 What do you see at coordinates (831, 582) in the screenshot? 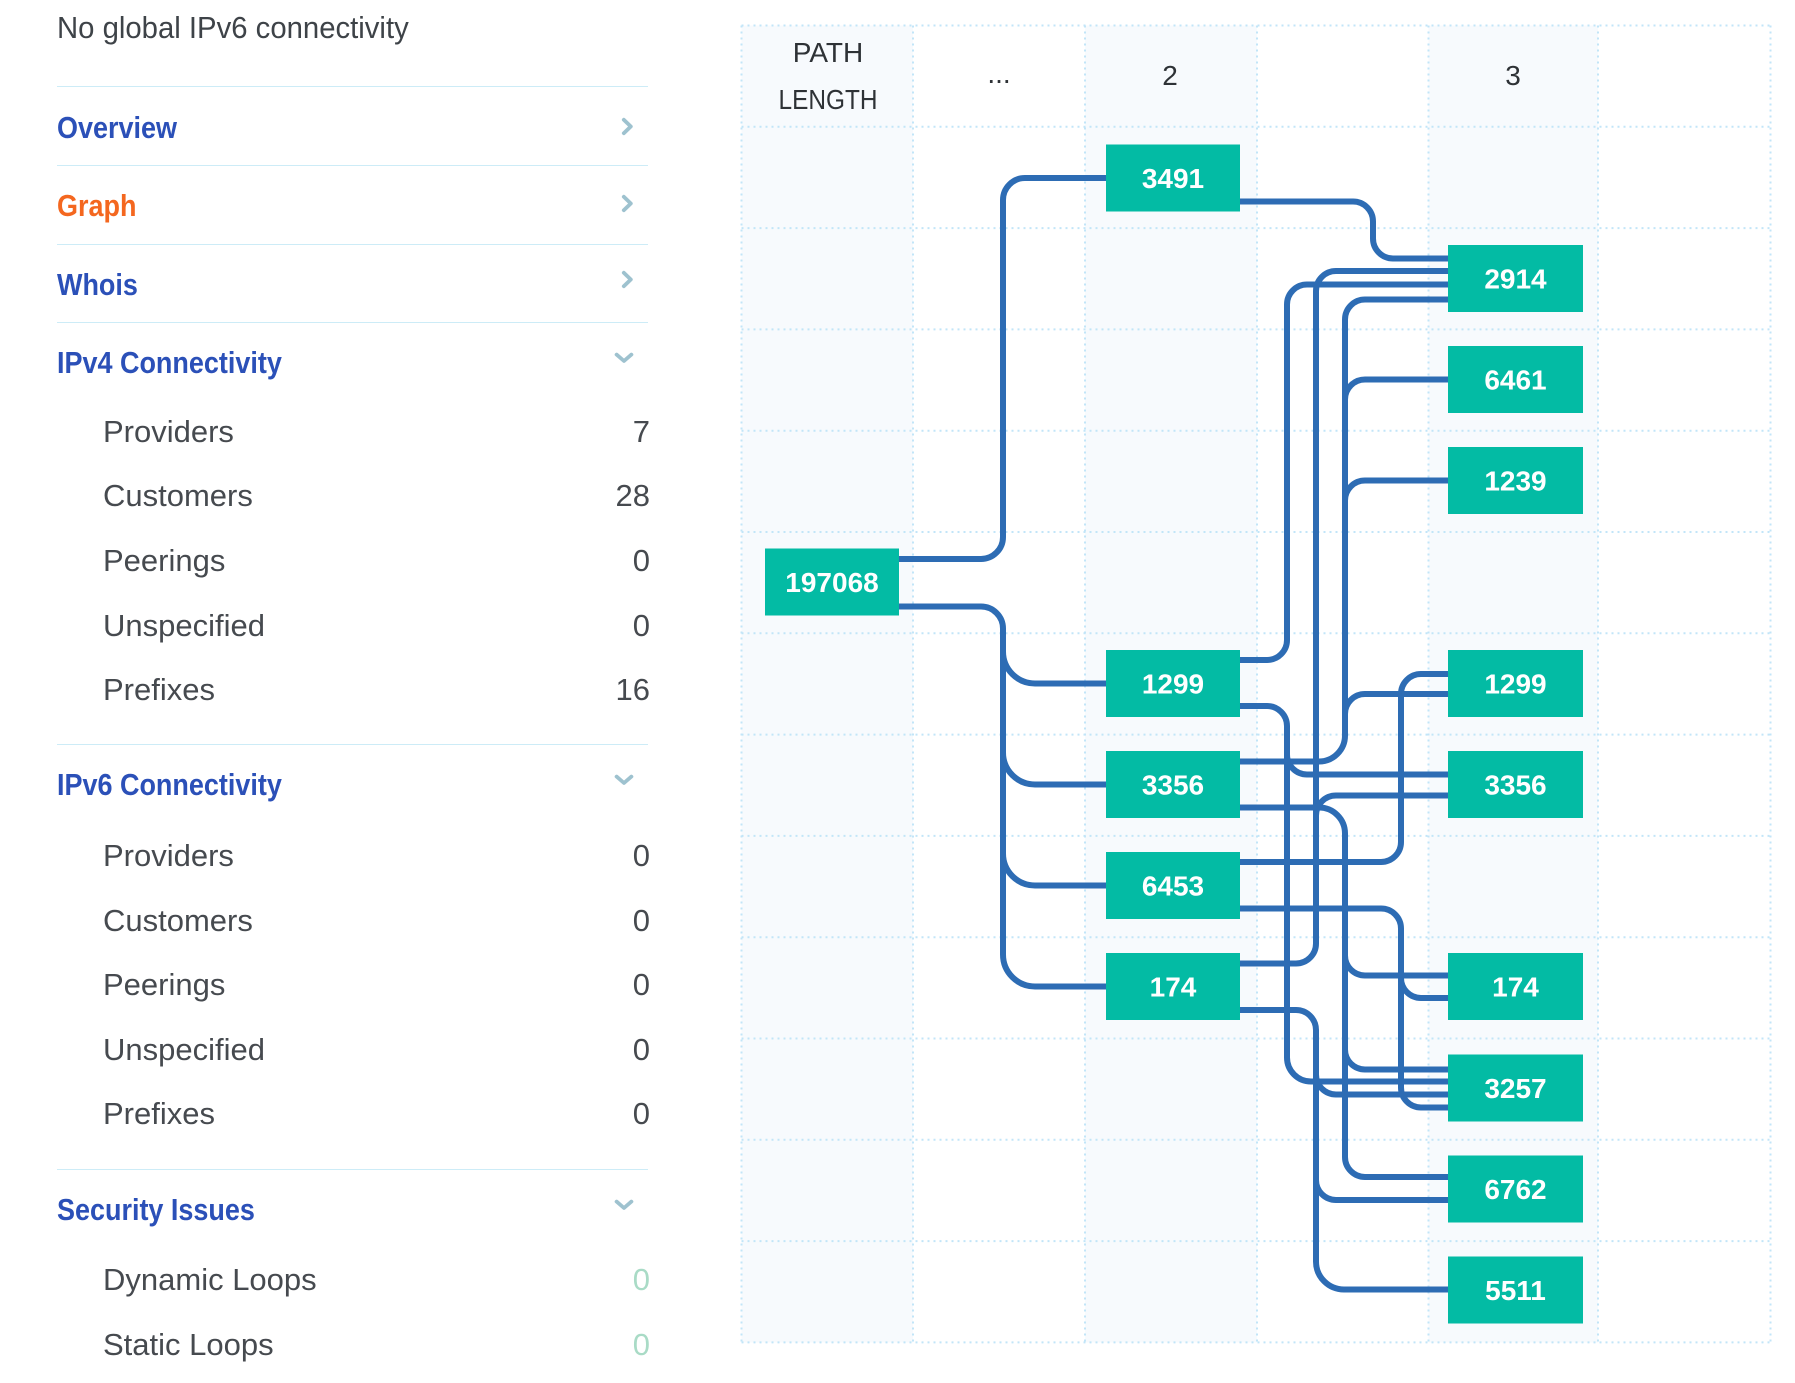
I see `svg-text: 197068` at bounding box center [831, 582].